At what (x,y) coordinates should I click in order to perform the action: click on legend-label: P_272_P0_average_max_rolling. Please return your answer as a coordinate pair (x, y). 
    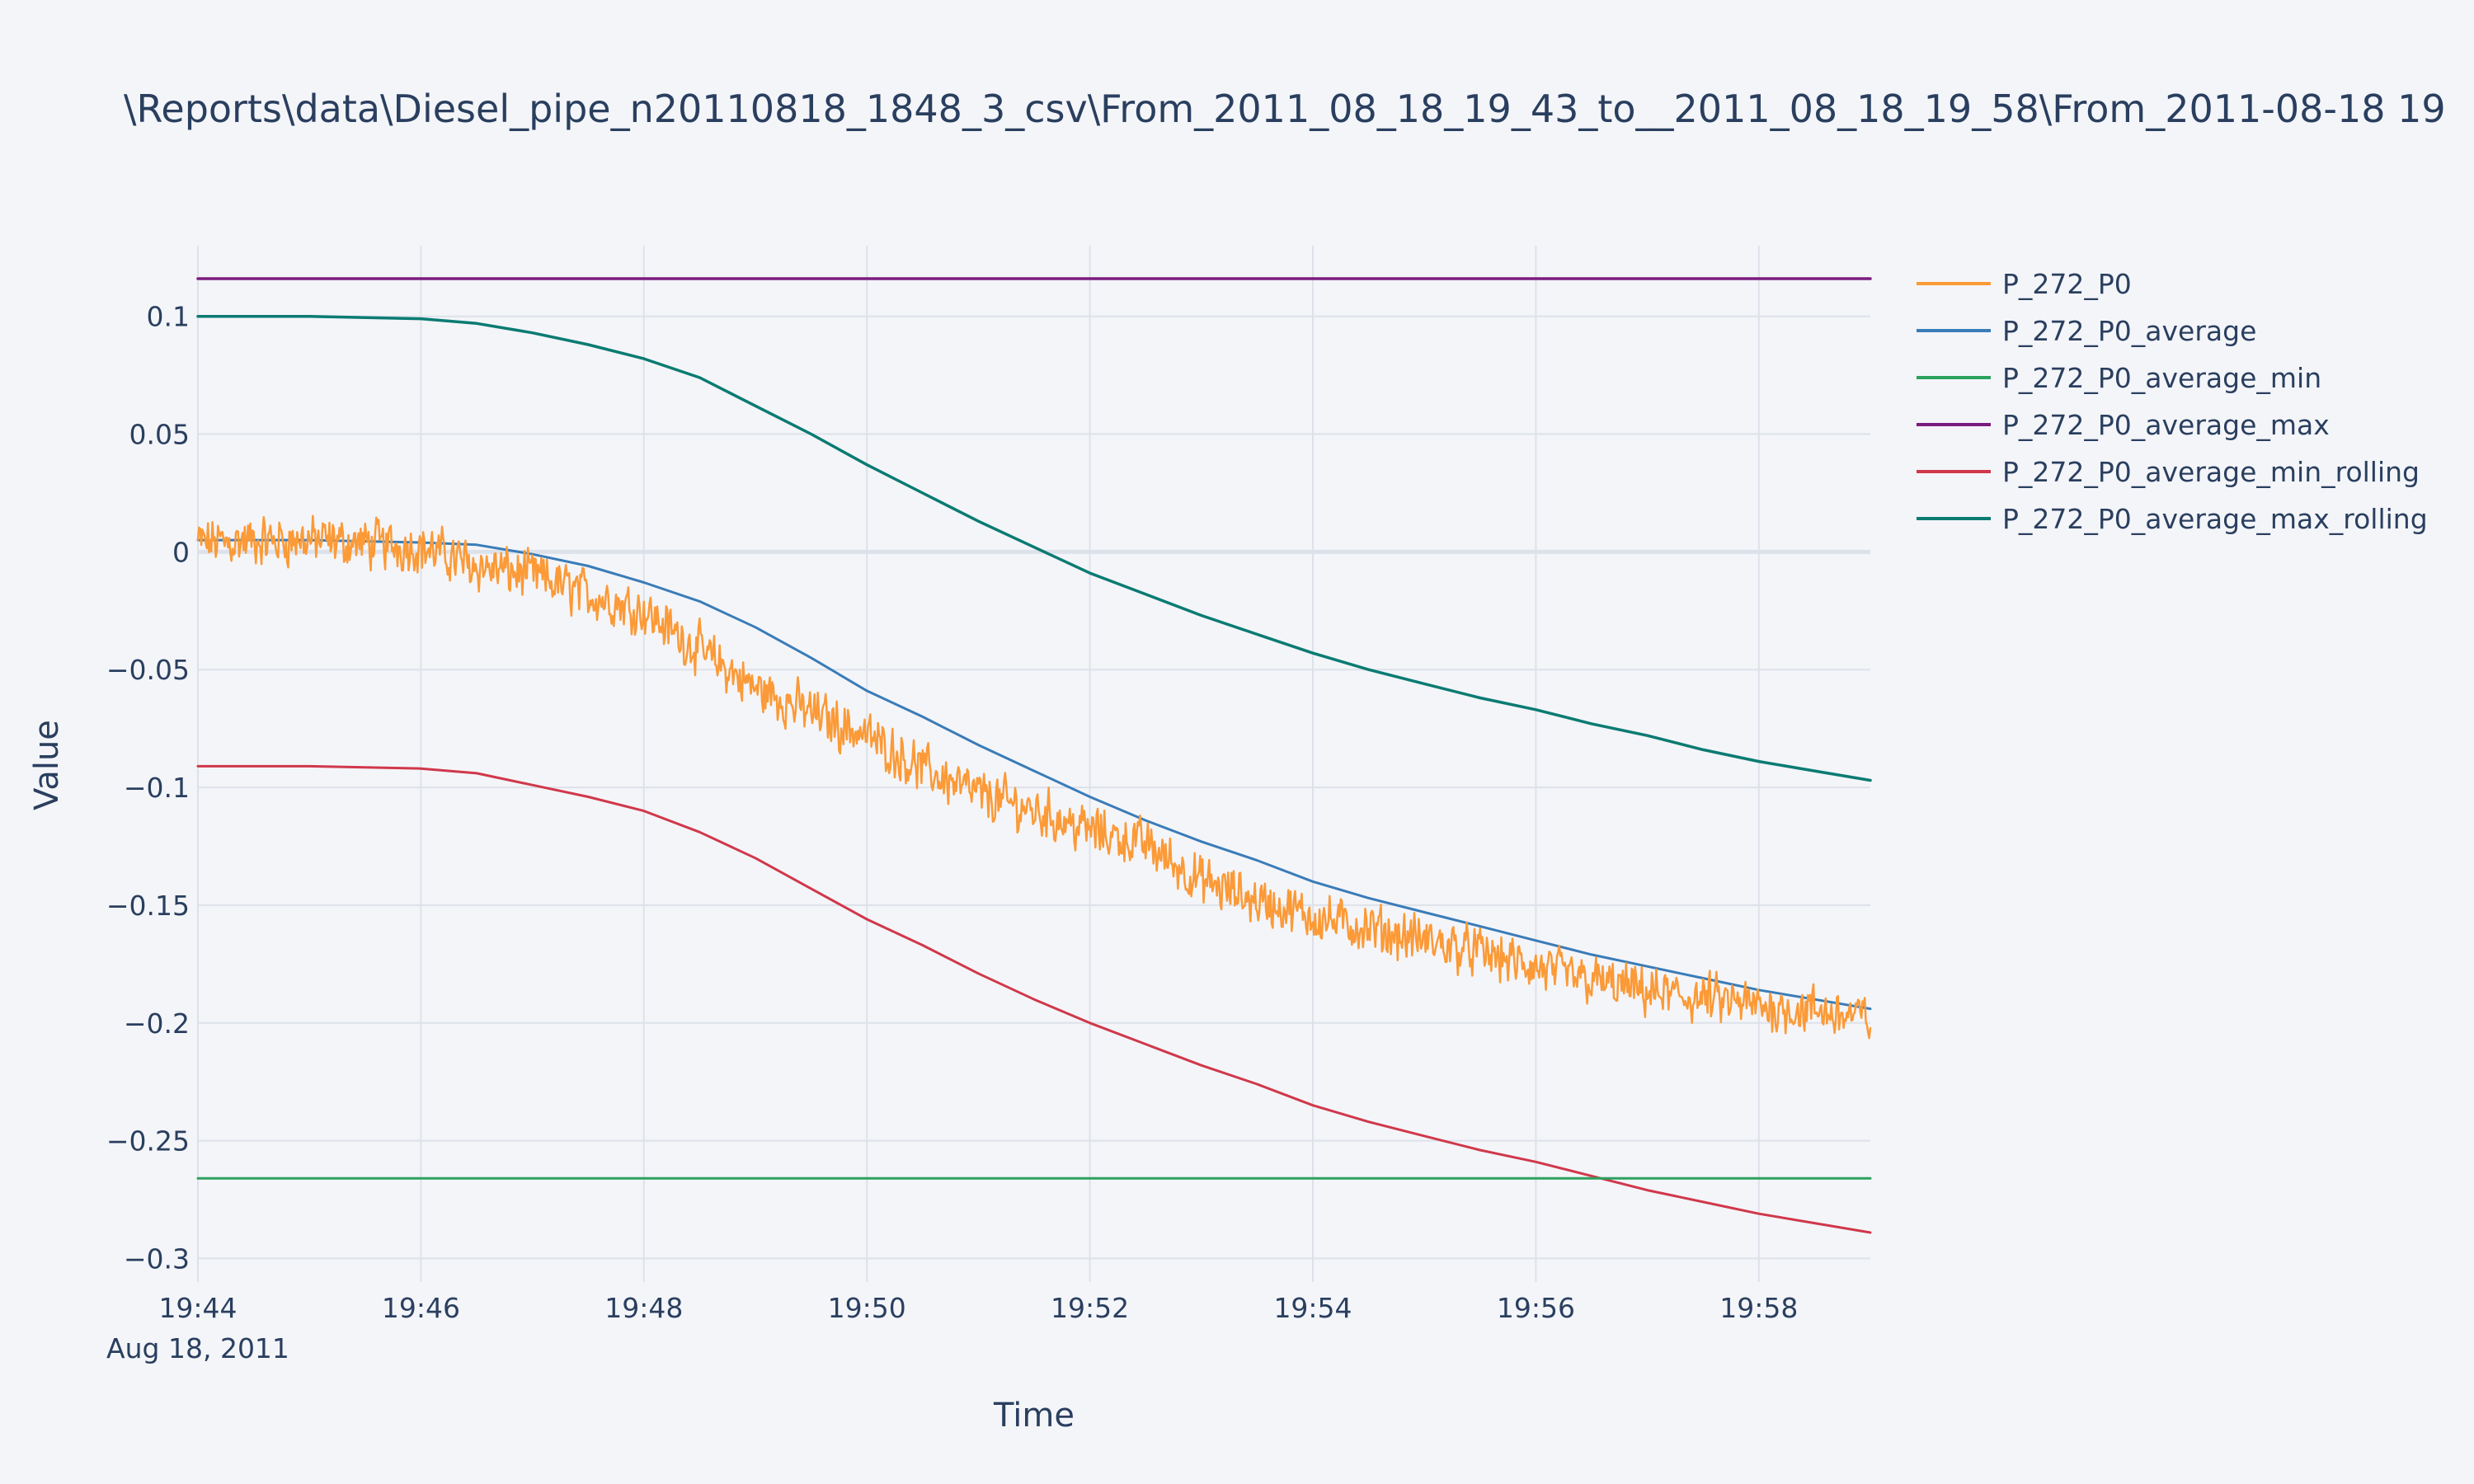
    Looking at the image, I should click on (2215, 519).